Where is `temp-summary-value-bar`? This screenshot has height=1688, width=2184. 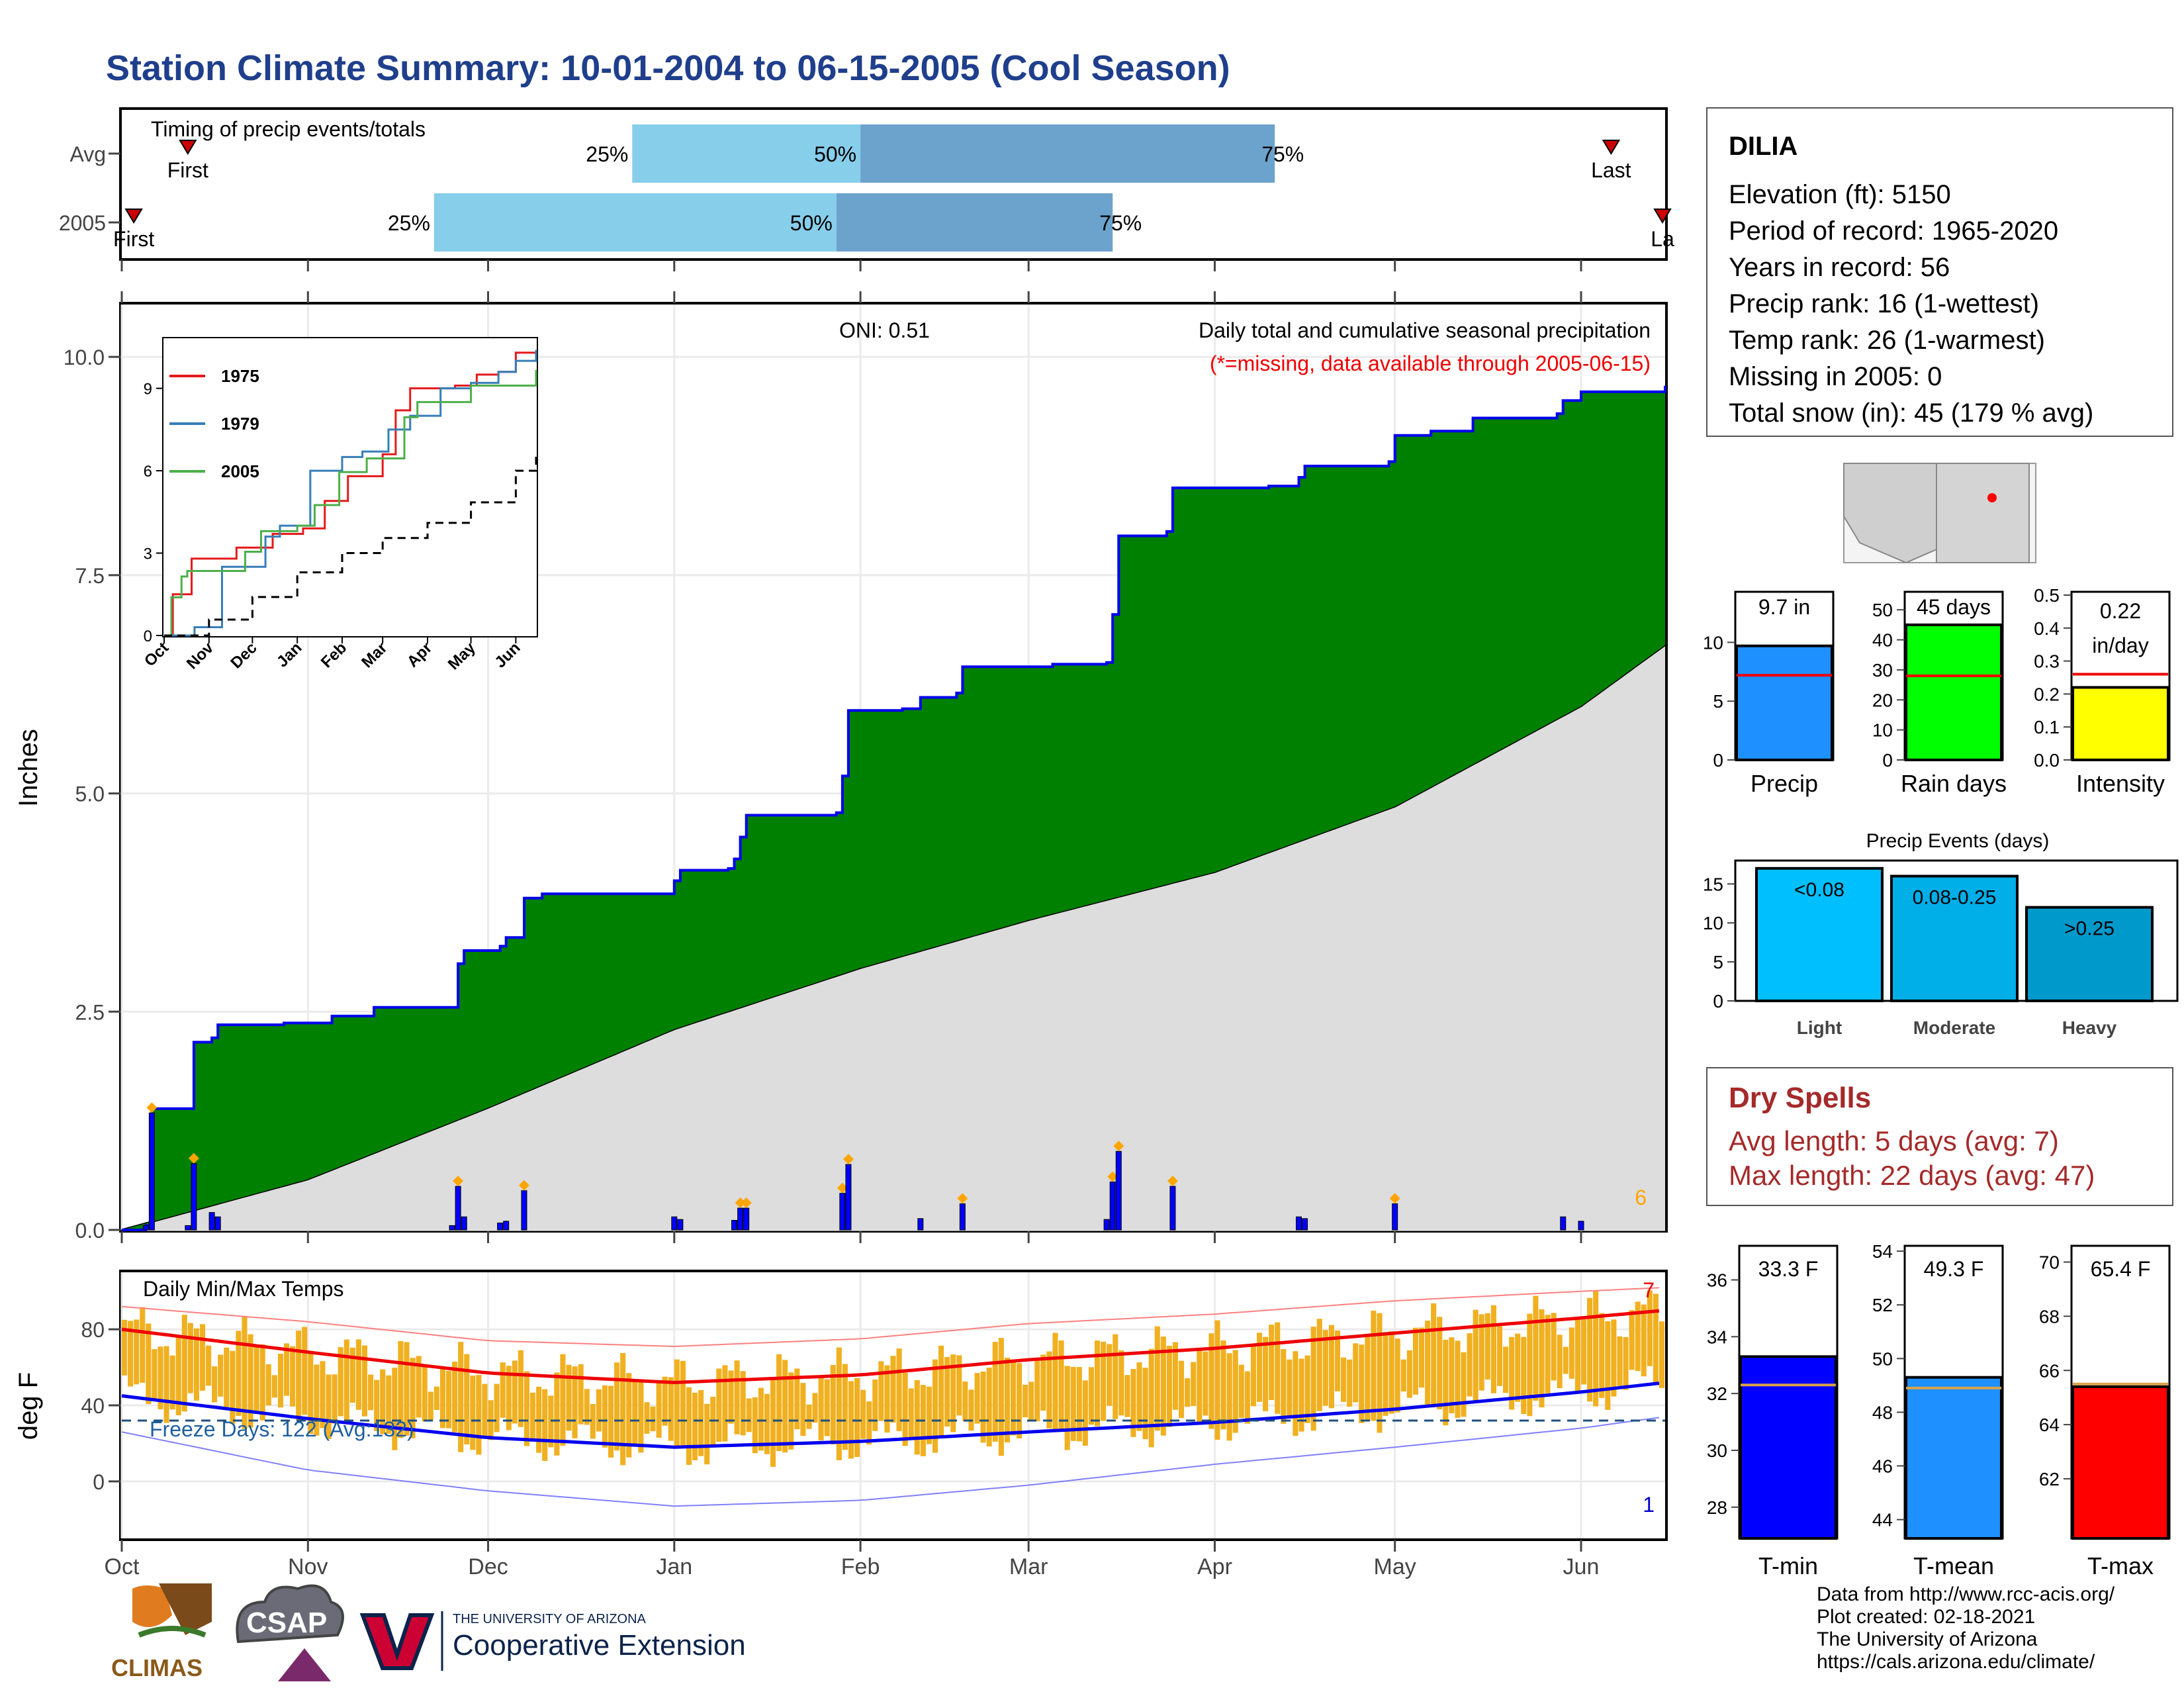
temp-summary-value-bar is located at coordinates (2120, 1462).